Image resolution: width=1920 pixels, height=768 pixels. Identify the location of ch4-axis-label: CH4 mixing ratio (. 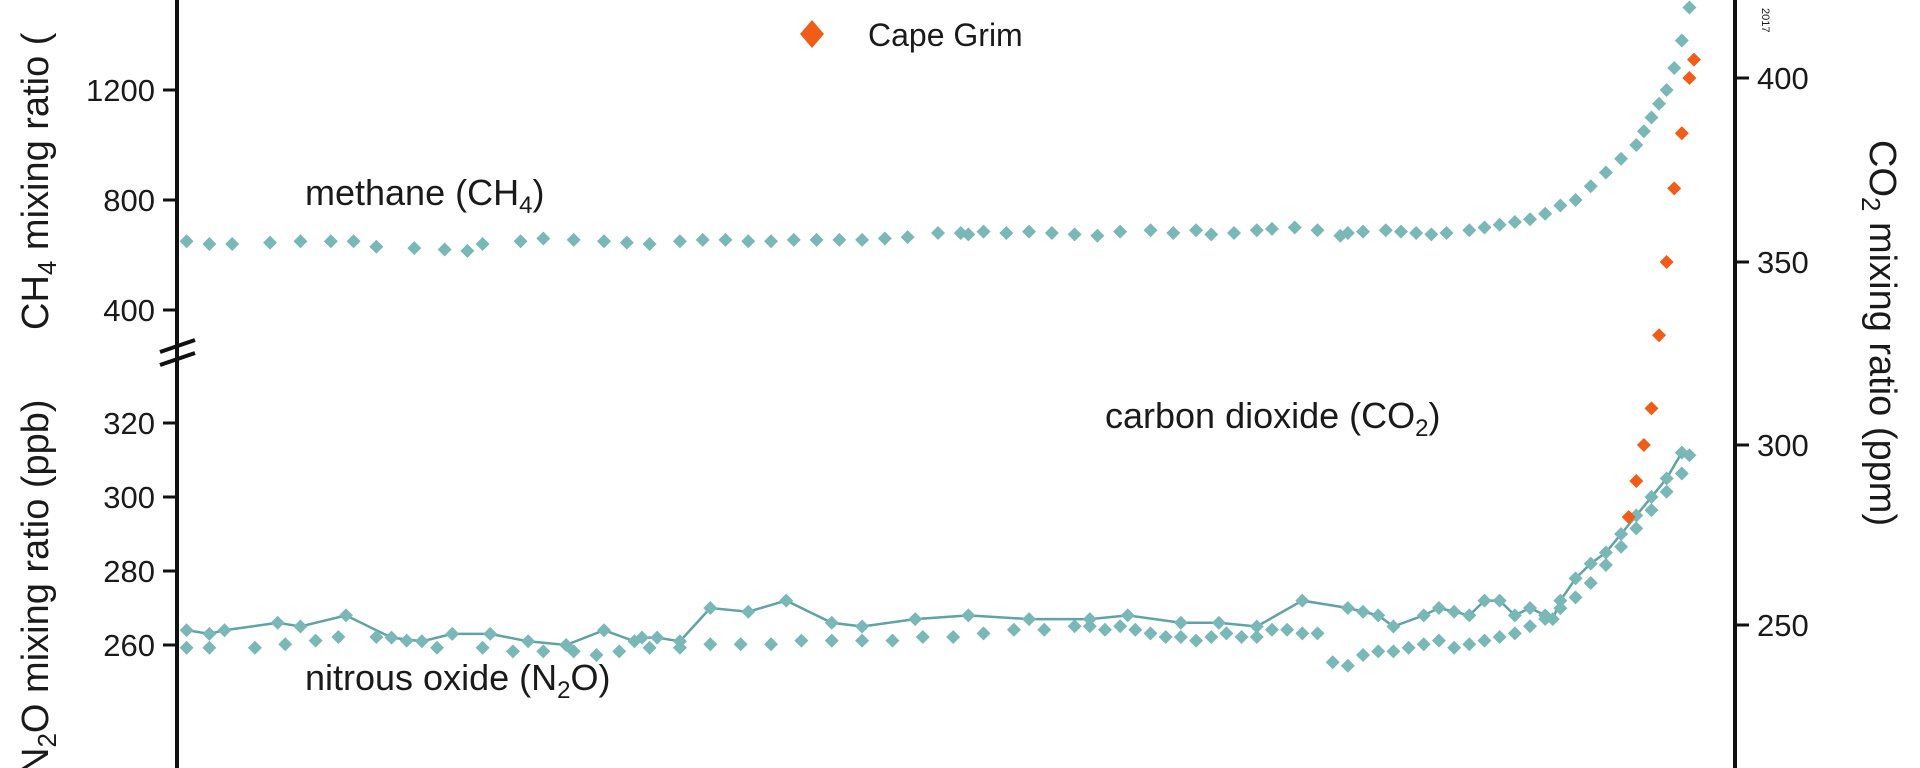
(38, 181).